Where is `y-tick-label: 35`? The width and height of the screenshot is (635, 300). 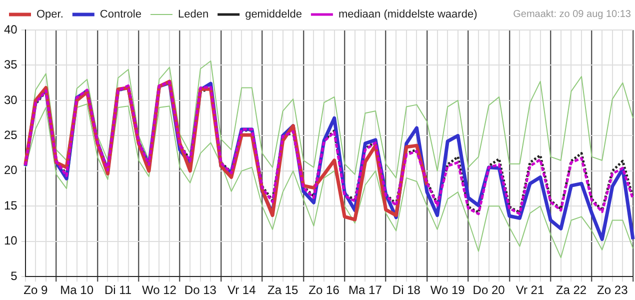 y-tick-label: 35 is located at coordinates (11, 65).